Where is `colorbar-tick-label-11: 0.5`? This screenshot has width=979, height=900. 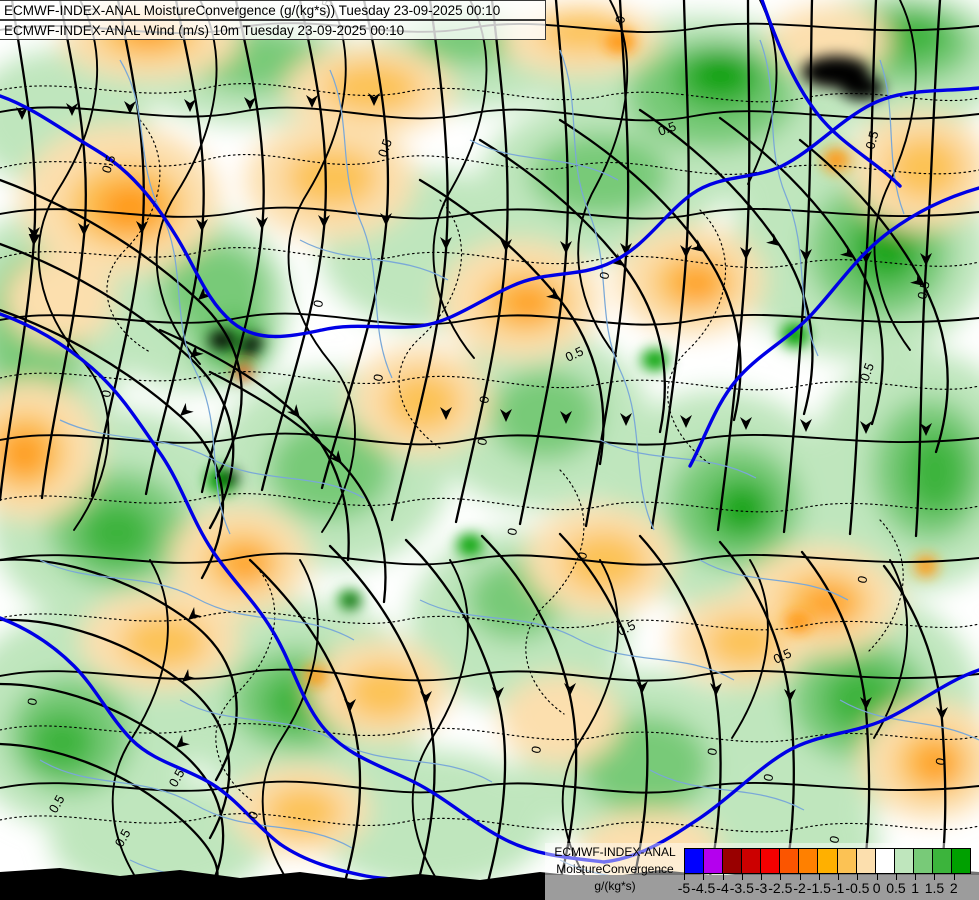
colorbar-tick-label-11: 0.5 is located at coordinates (896, 888).